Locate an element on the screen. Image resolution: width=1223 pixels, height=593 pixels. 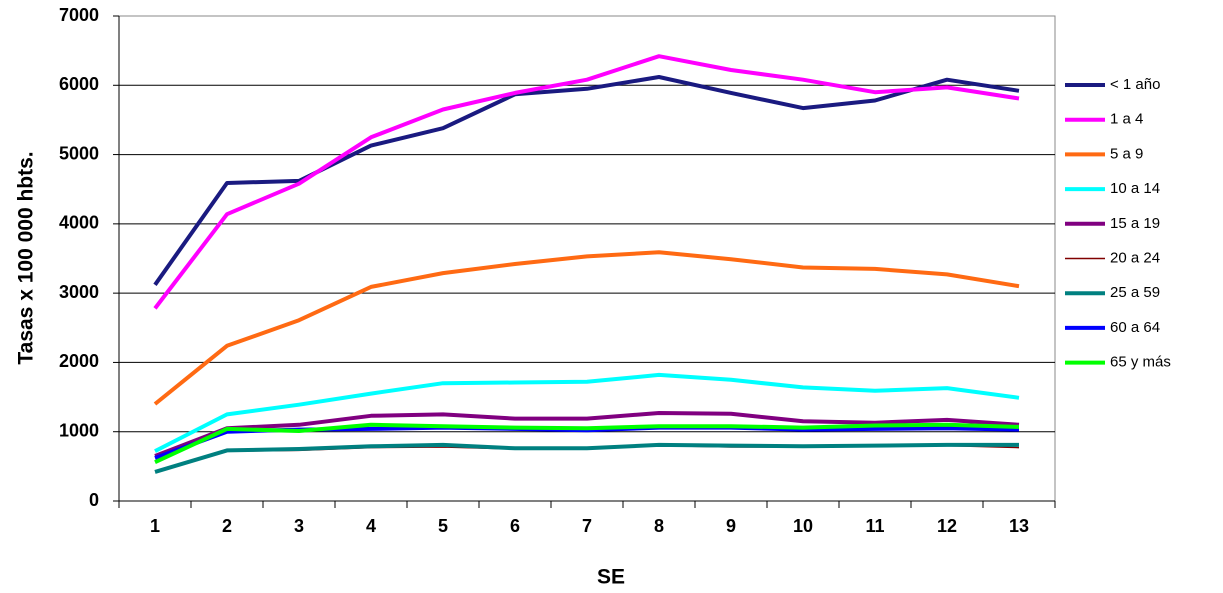
legend-label: 65 y más is located at coordinates (1140, 362).